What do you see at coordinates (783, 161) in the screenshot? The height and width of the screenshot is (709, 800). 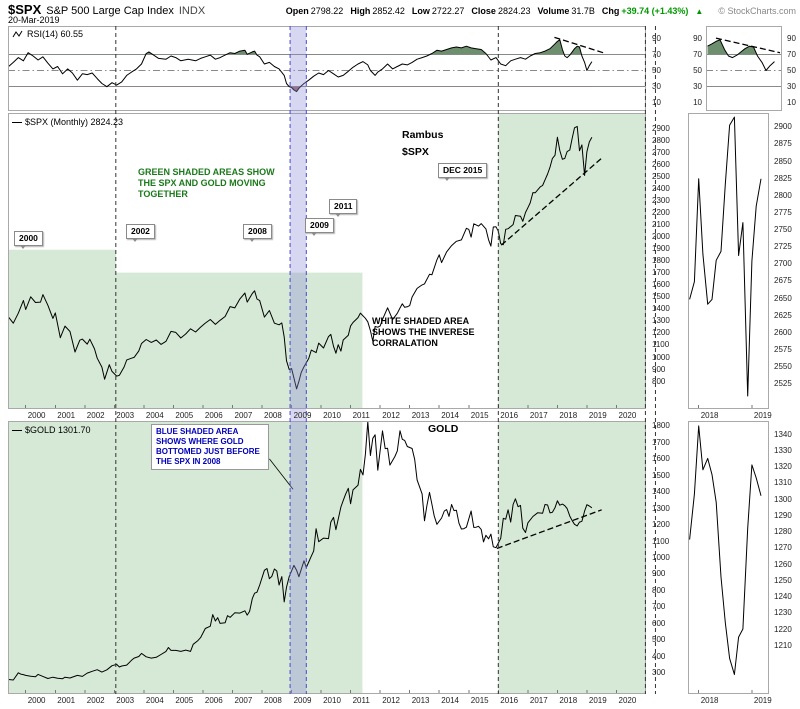 I see `y-axis-tick-label: 2850` at bounding box center [783, 161].